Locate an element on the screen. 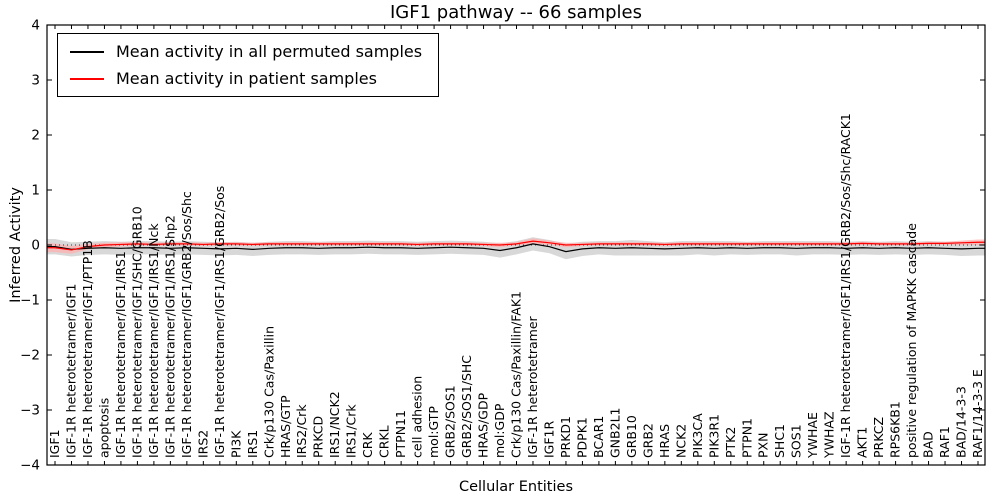 Image resolution: width=1000 pixels, height=500 pixels. x-category-label: IGF-1R heterotetramer/IGF1/PTP1B is located at coordinates (87, 349).